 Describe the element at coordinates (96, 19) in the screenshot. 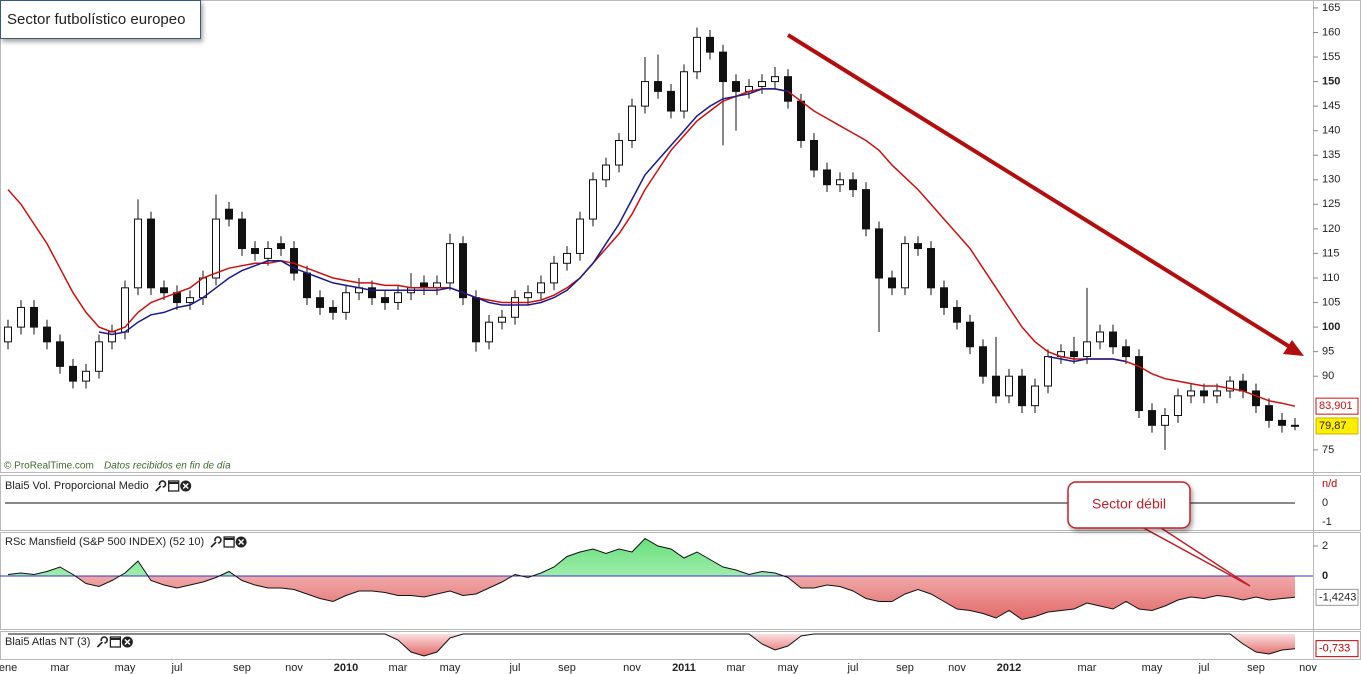

I see `chart-title: Sector futbolístico europeo` at that location.